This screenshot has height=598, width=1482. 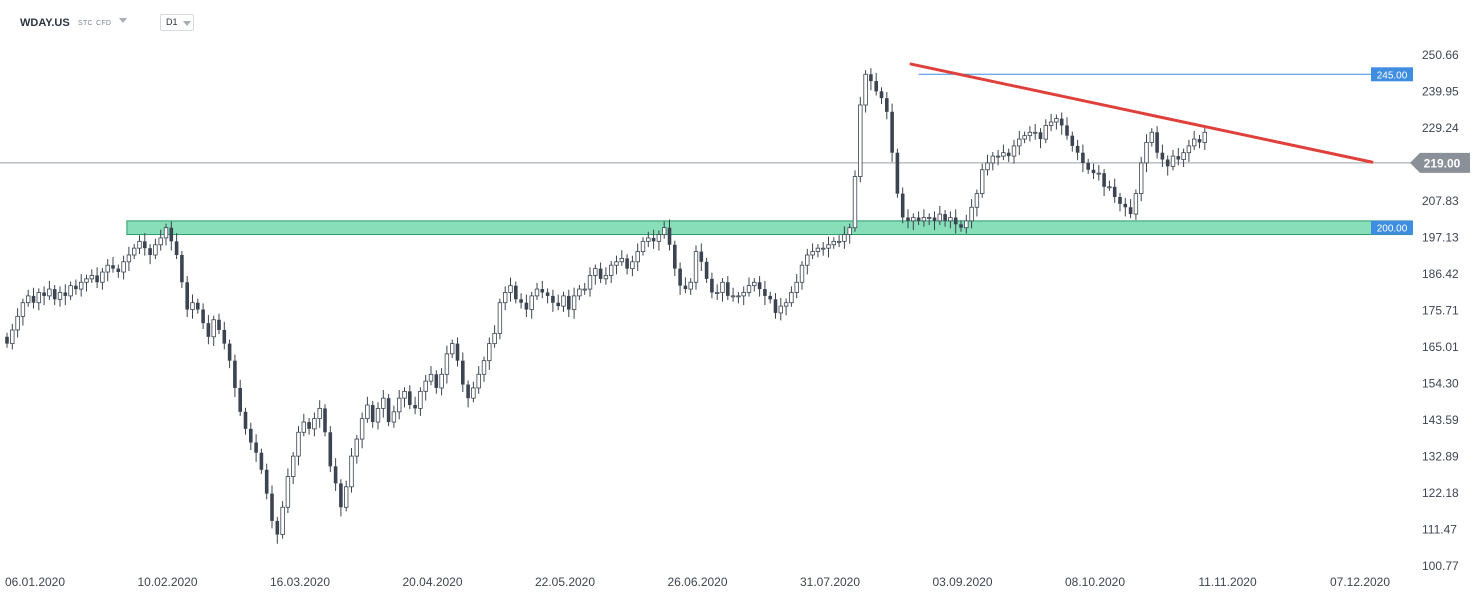 I want to click on x-tick-label: 22.05.2020, so click(x=565, y=582).